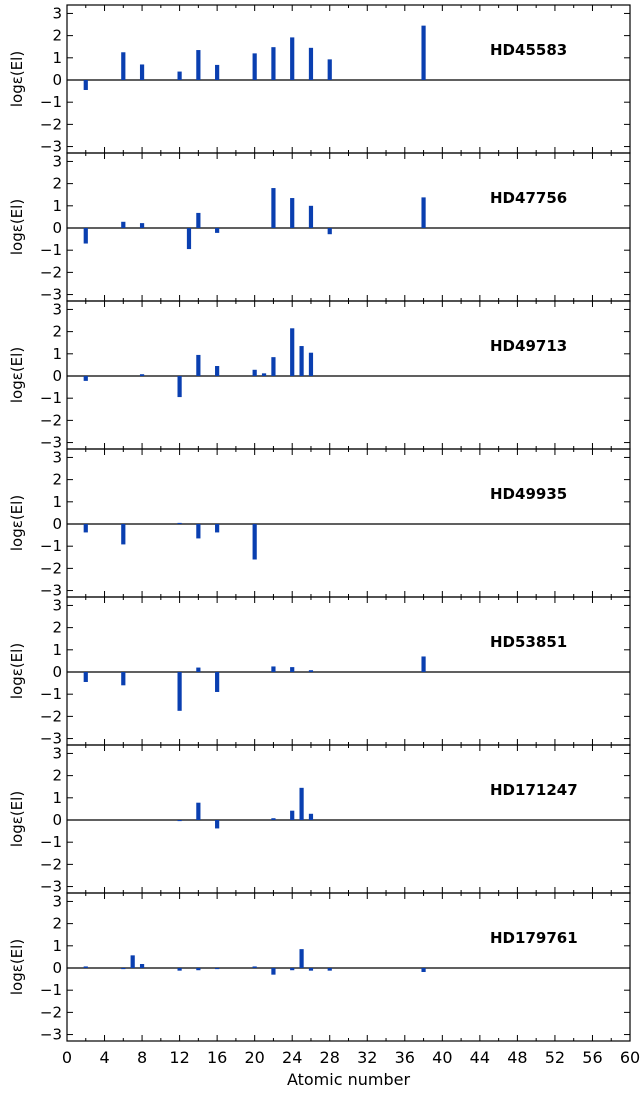 The image size is (641, 1110). I want to click on x-tick-label: 0, so click(67, 1057).